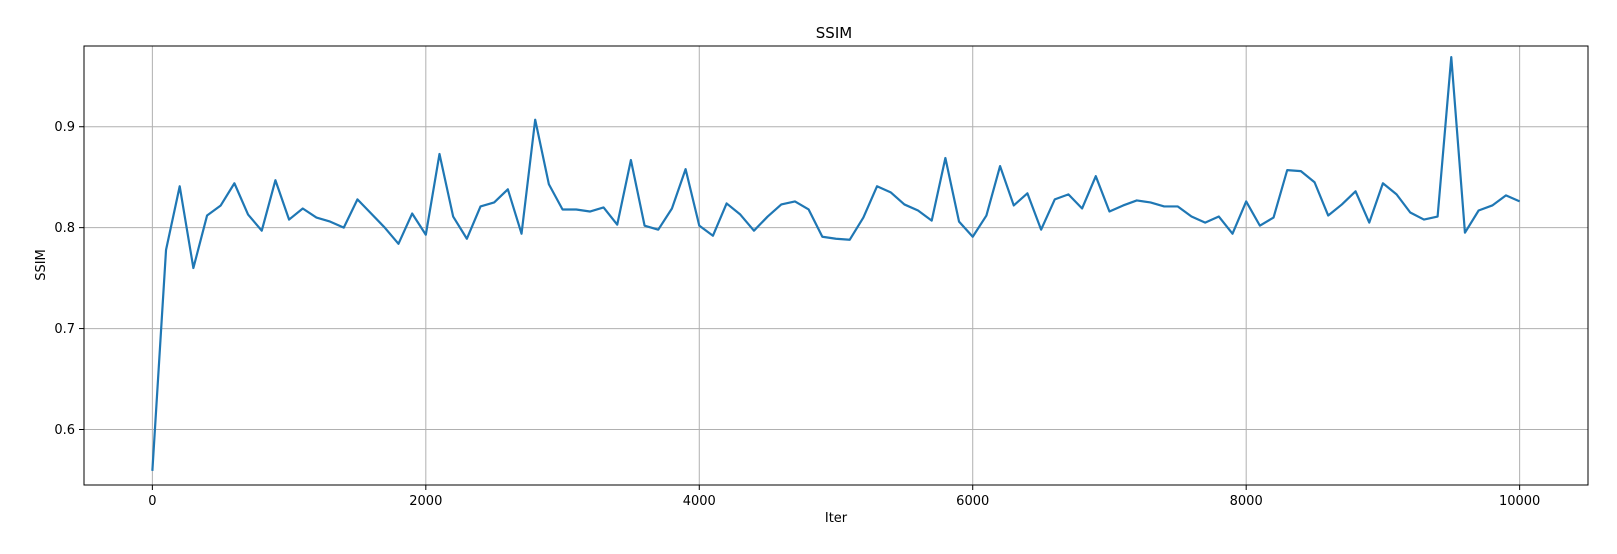 The height and width of the screenshot is (554, 1617). I want to click on y-tick-label: 0.9, so click(64, 127).